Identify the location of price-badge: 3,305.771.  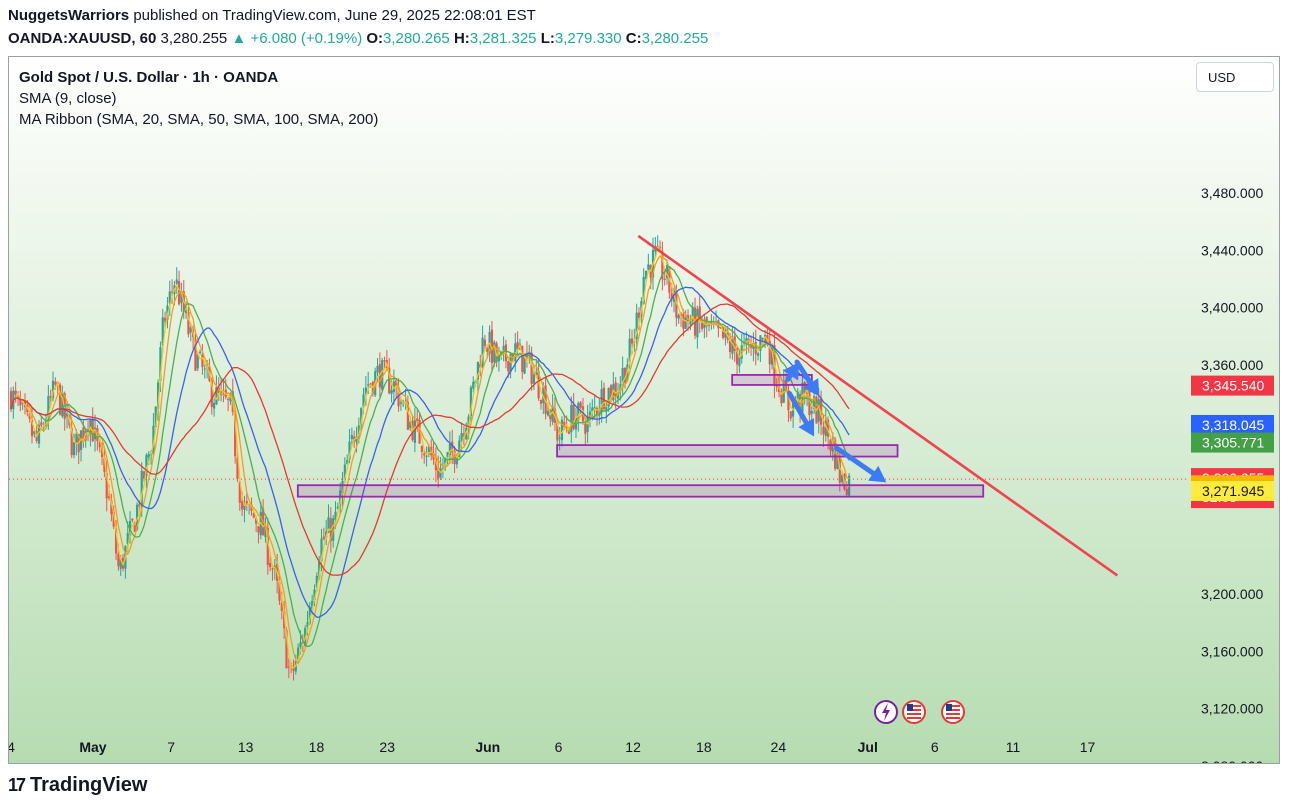
(1232, 442).